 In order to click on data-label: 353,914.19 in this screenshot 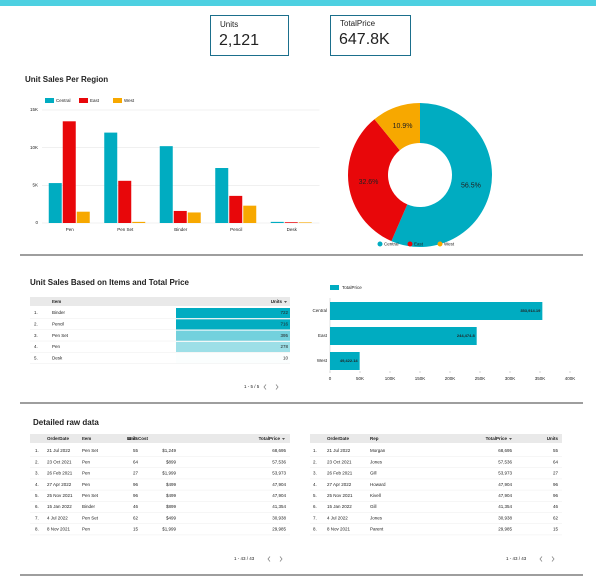, I will do `click(530, 310)`.